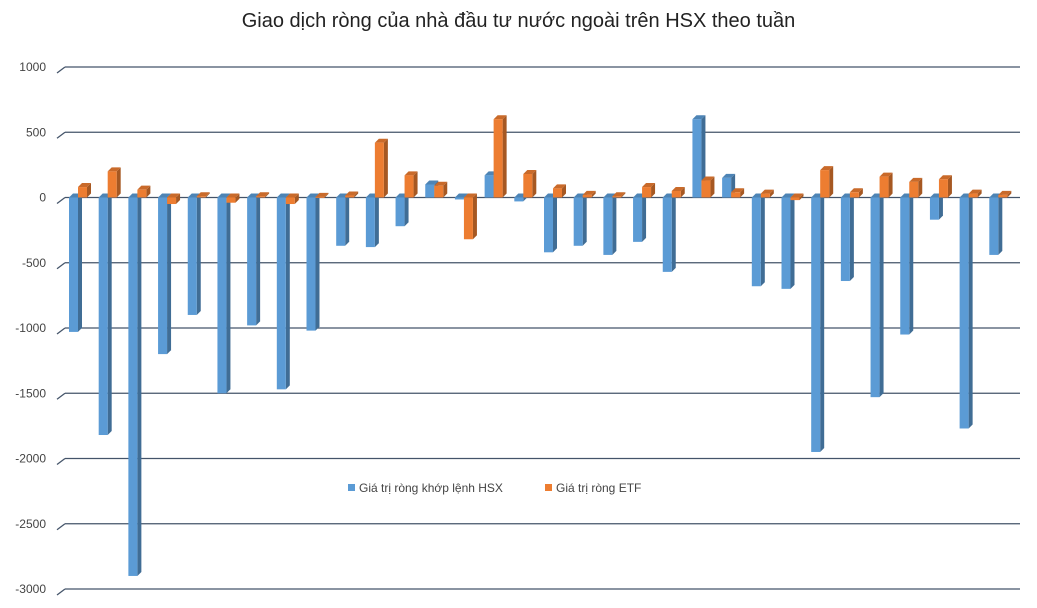  I want to click on legend-swatch, so click(548, 487).